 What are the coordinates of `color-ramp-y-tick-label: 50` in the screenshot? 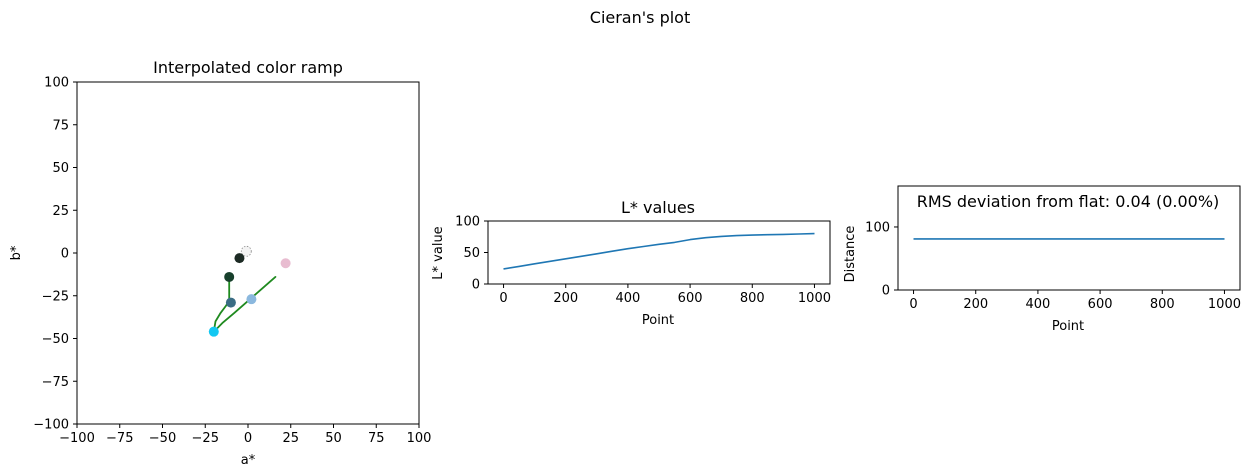 It's located at (60, 168).